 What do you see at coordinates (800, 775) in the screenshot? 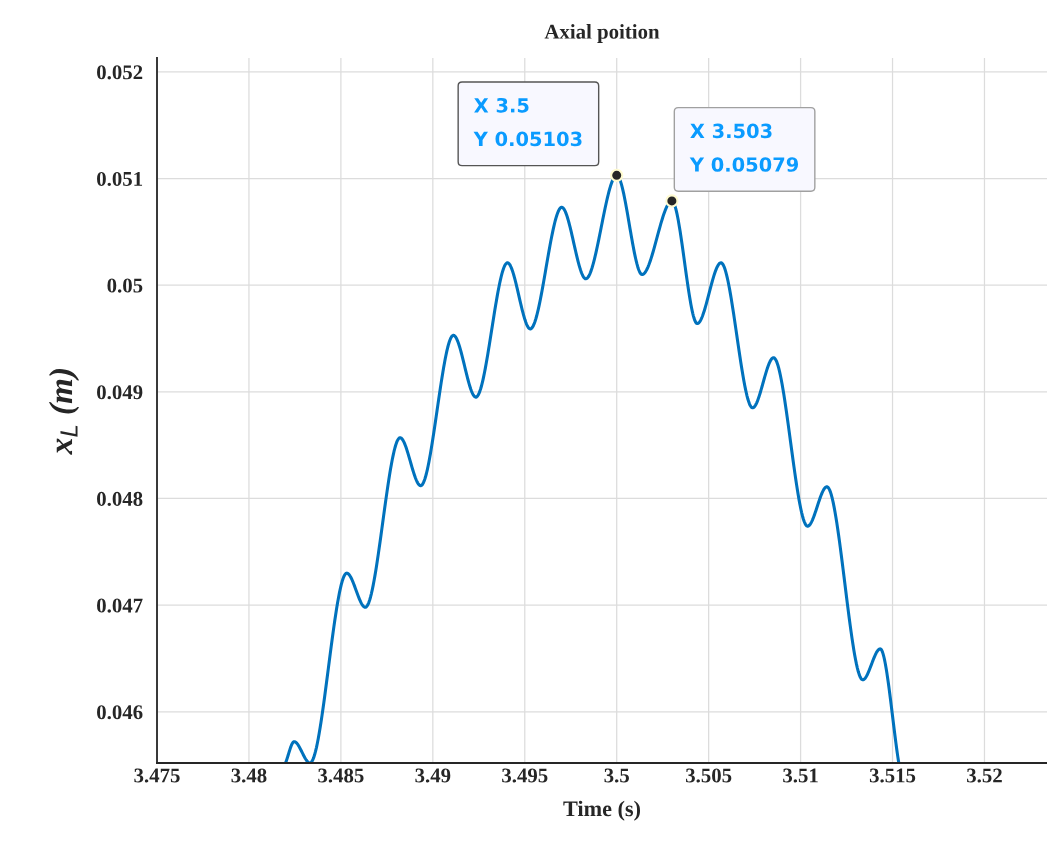
I see `x-tick-label: 3.51` at bounding box center [800, 775].